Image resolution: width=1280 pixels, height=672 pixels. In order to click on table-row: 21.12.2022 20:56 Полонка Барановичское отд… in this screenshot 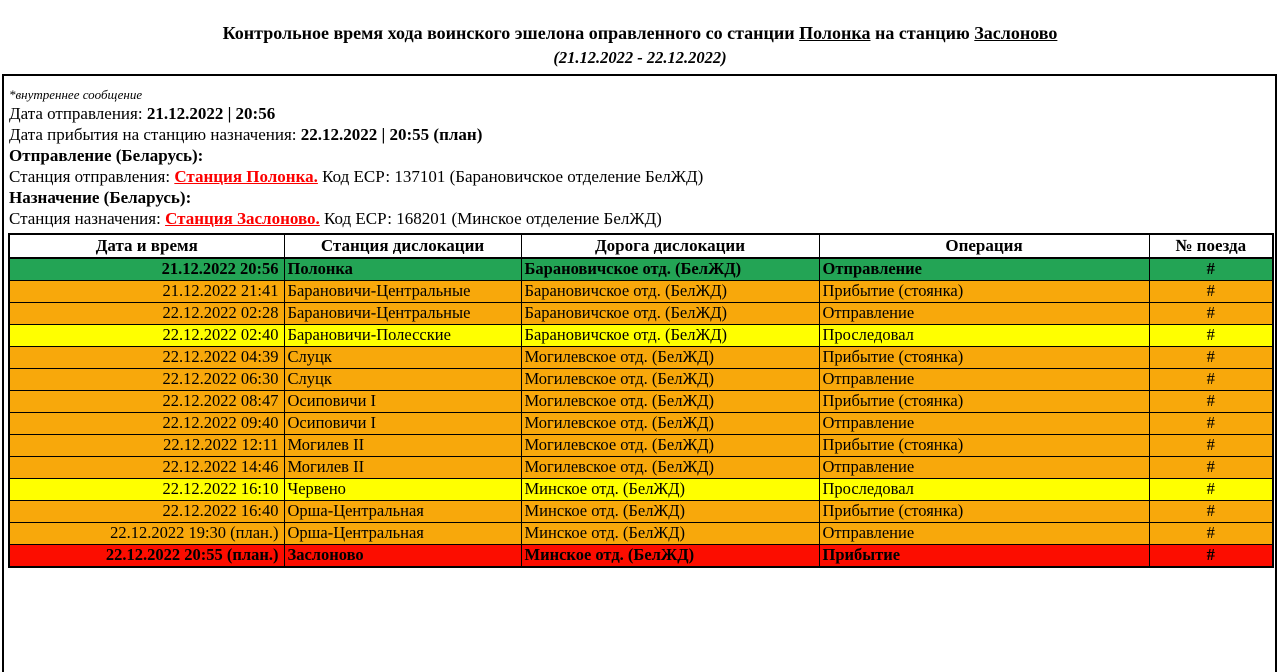, I will do `click(641, 269)`.